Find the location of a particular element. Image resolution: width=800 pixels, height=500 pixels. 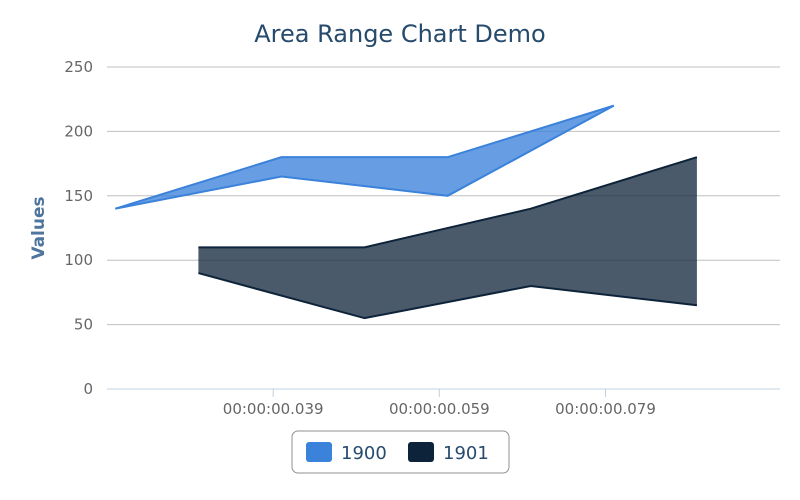

y-tick-label: 200 is located at coordinates (78, 131).